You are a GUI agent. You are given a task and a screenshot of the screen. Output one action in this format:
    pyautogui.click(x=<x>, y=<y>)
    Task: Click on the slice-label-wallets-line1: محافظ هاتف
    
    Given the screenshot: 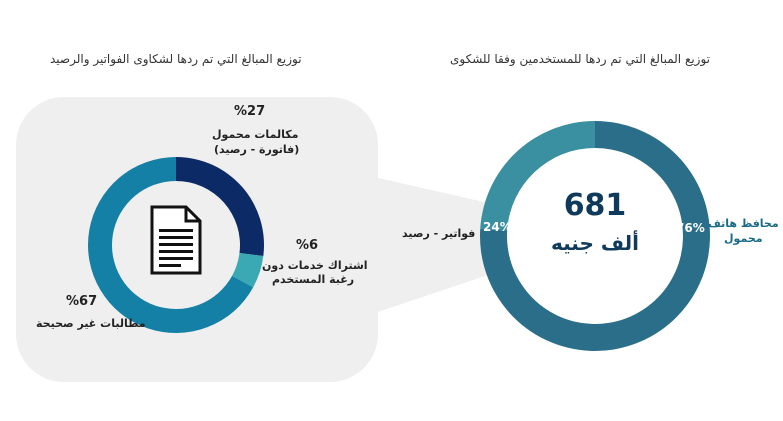 What is the action you would take?
    pyautogui.click(x=743, y=223)
    